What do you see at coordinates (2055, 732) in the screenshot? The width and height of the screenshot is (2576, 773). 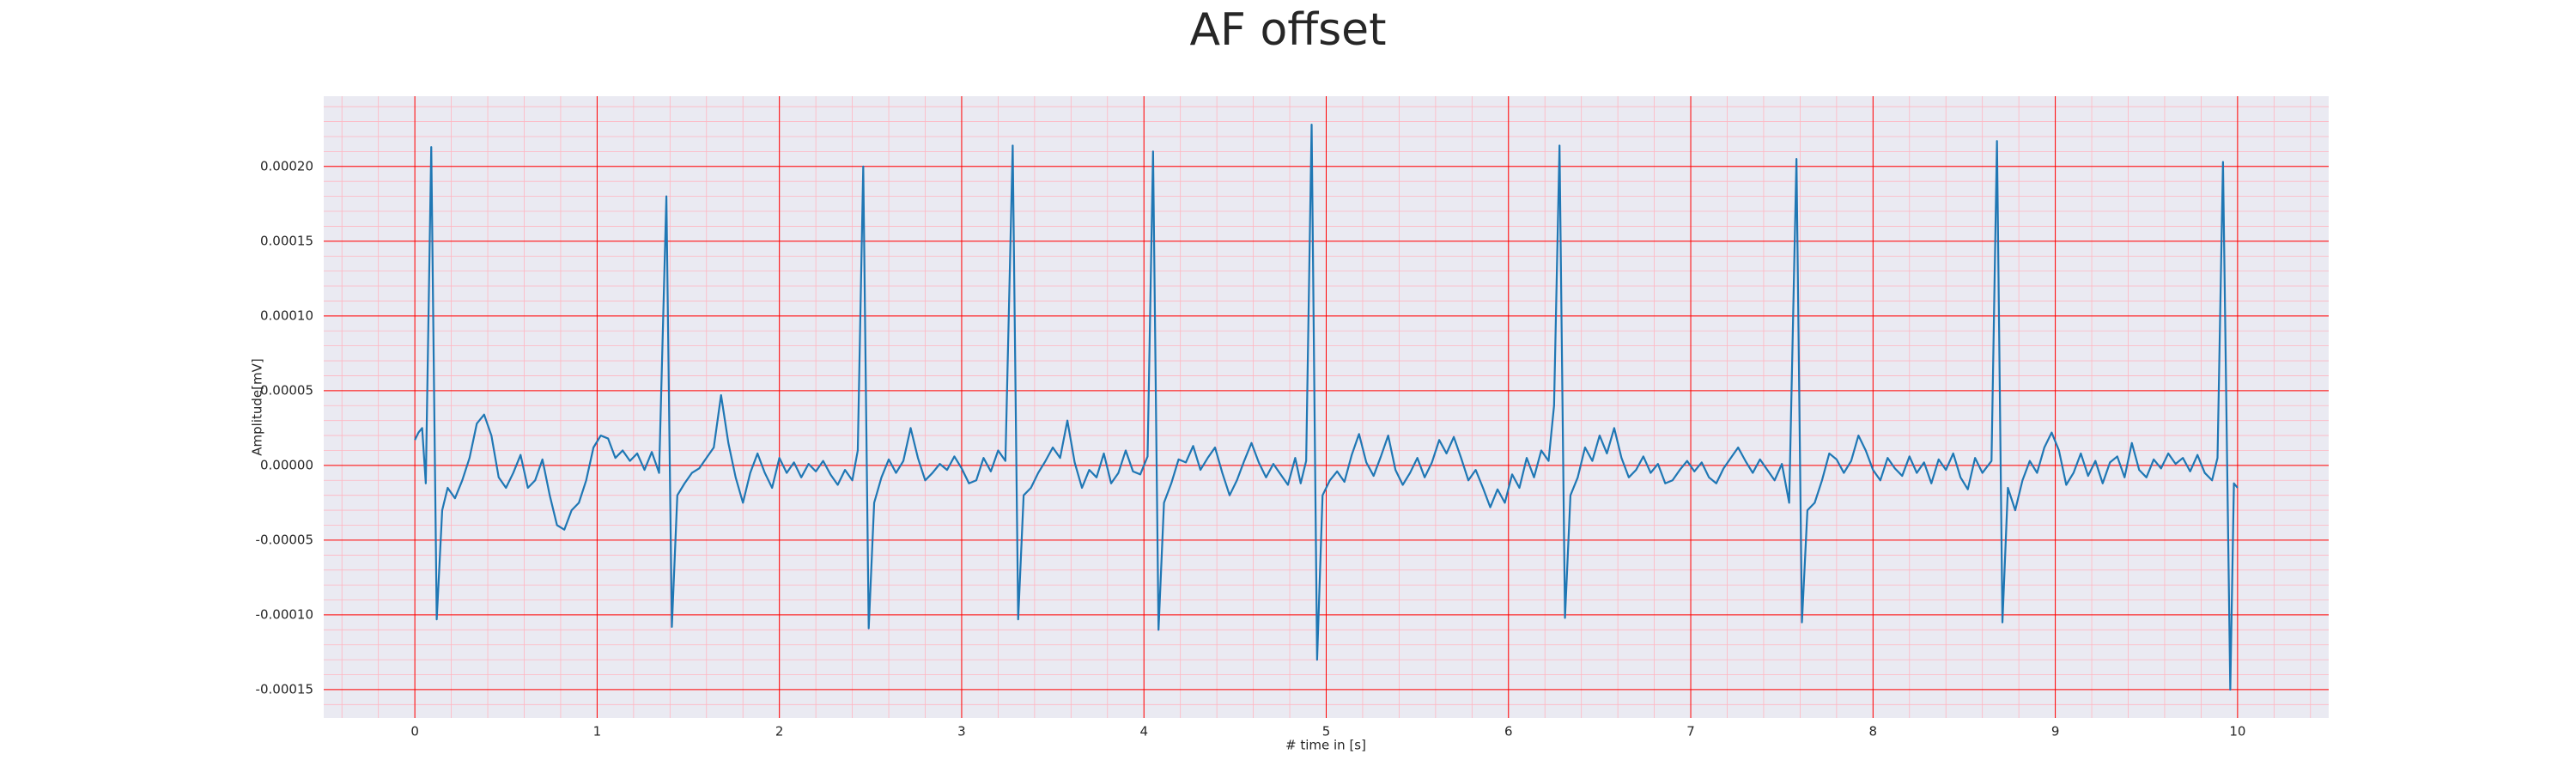 I see `x-tick-label: 9` at bounding box center [2055, 732].